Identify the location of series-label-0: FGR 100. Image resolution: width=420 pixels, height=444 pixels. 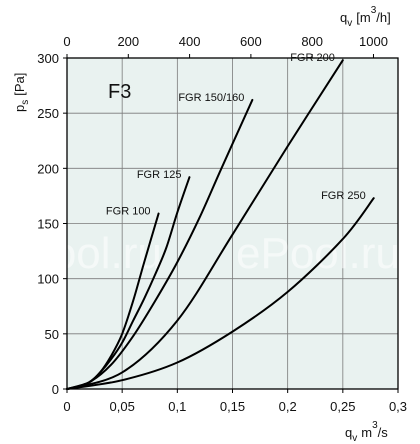
(128, 212).